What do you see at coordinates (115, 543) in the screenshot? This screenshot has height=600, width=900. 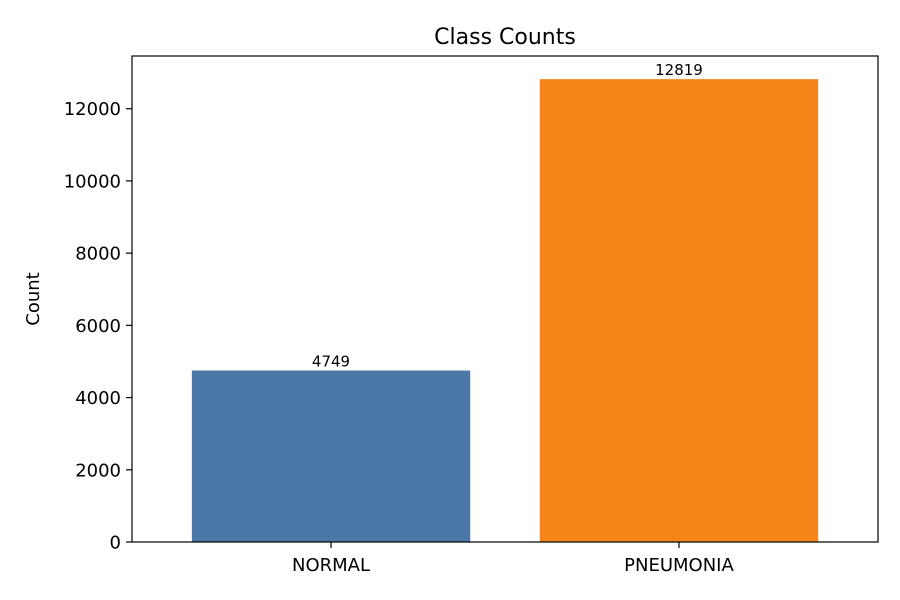 I see `y-tick-label: 0` at bounding box center [115, 543].